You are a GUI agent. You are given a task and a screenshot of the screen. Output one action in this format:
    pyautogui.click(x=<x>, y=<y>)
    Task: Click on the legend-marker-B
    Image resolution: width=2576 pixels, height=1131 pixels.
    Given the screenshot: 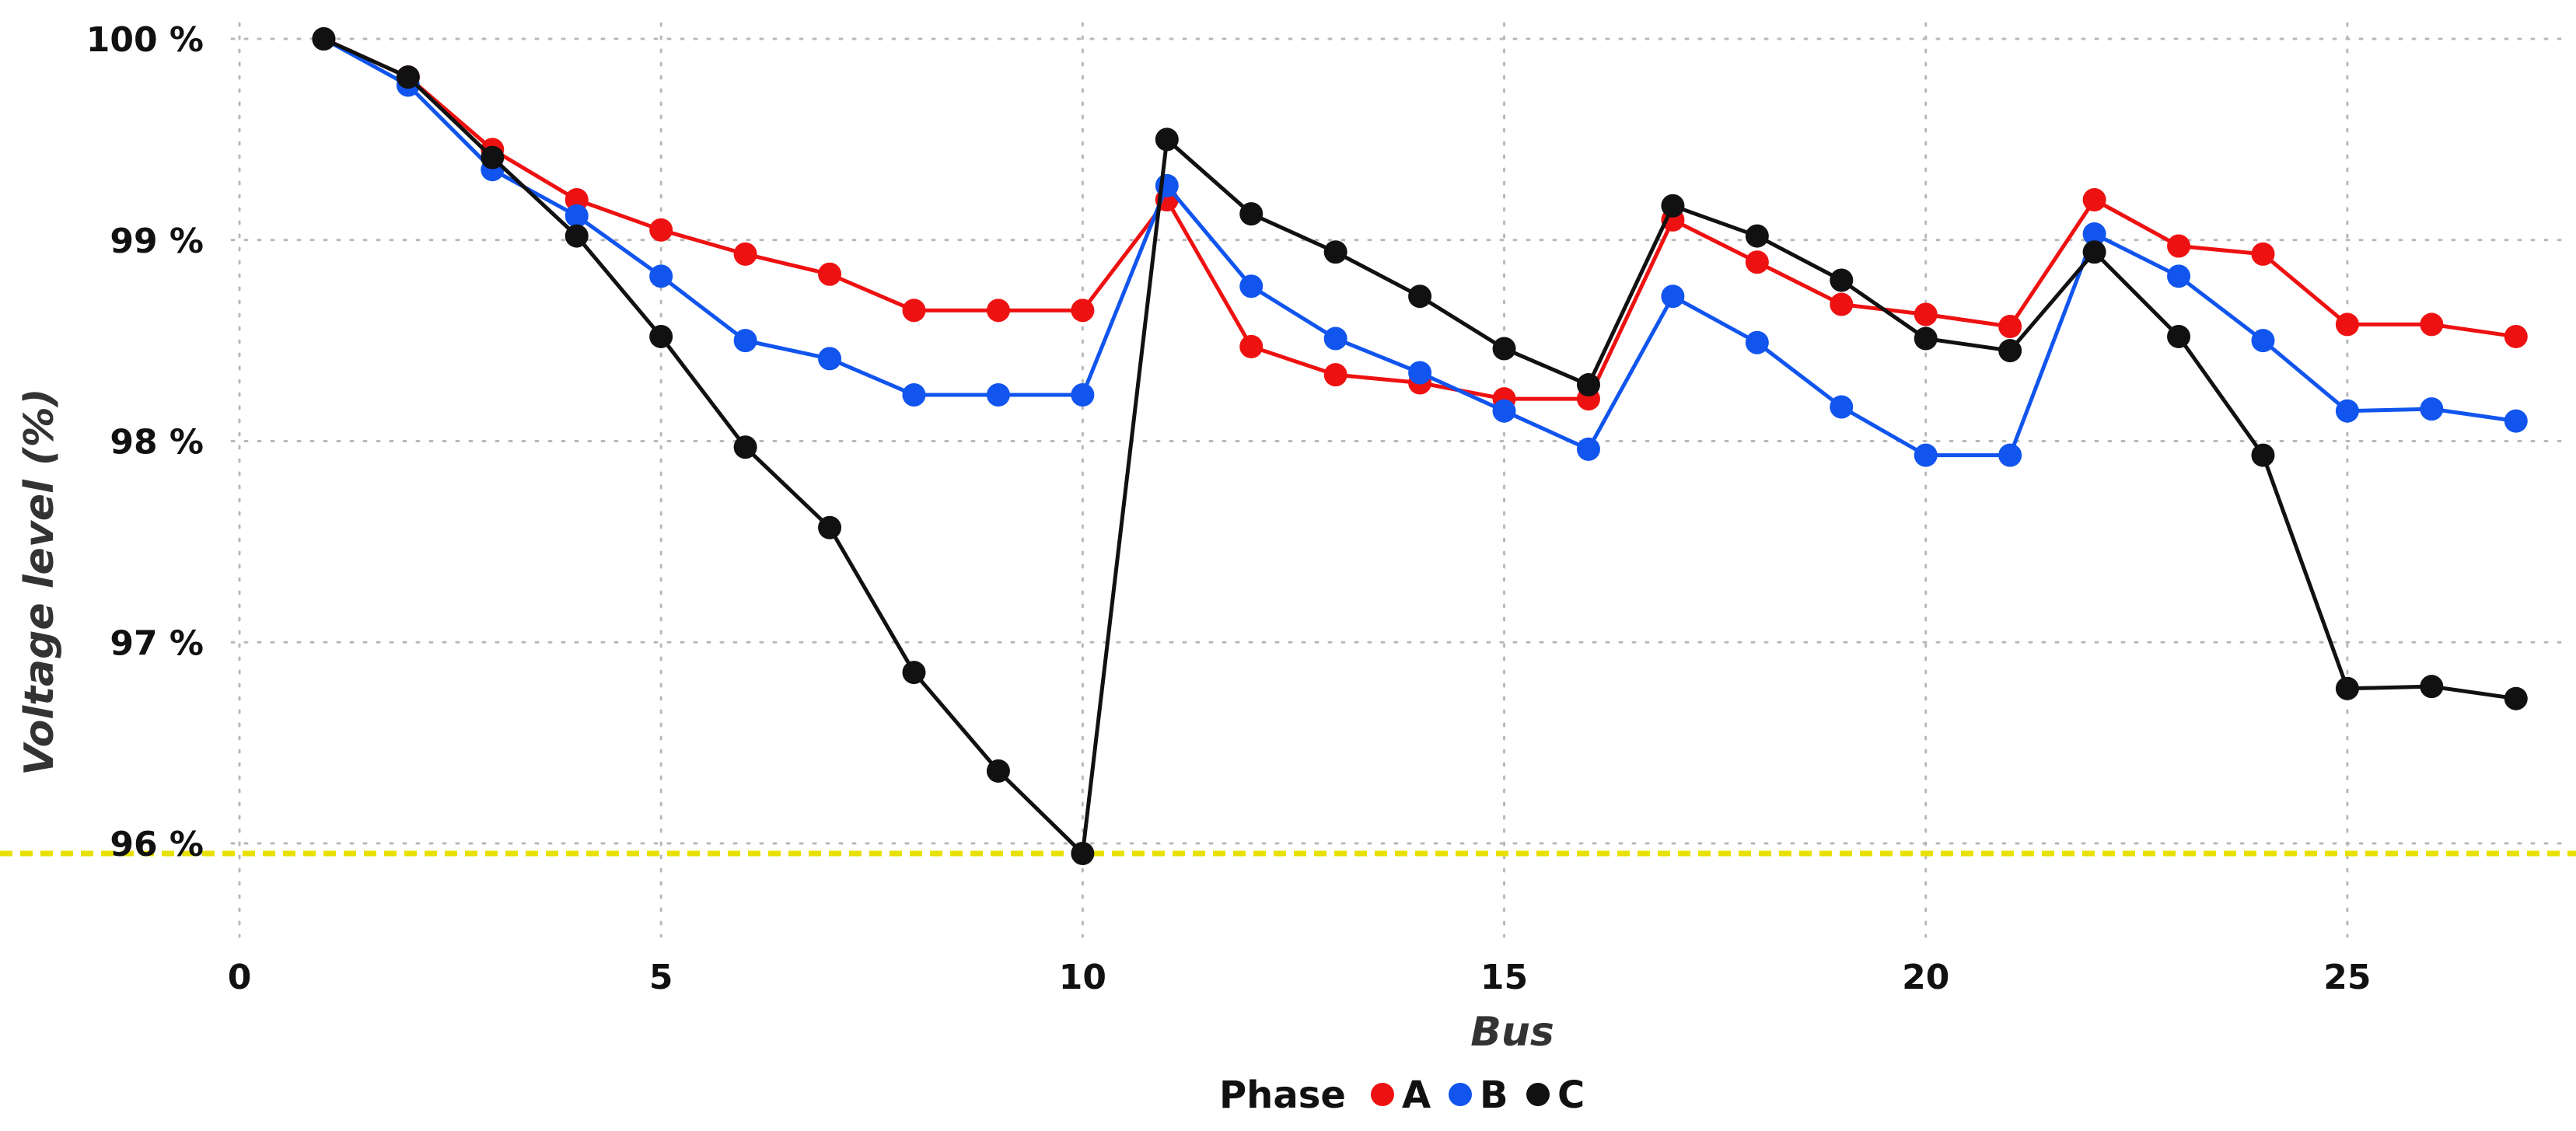 What is the action you would take?
    pyautogui.click(x=1460, y=1095)
    